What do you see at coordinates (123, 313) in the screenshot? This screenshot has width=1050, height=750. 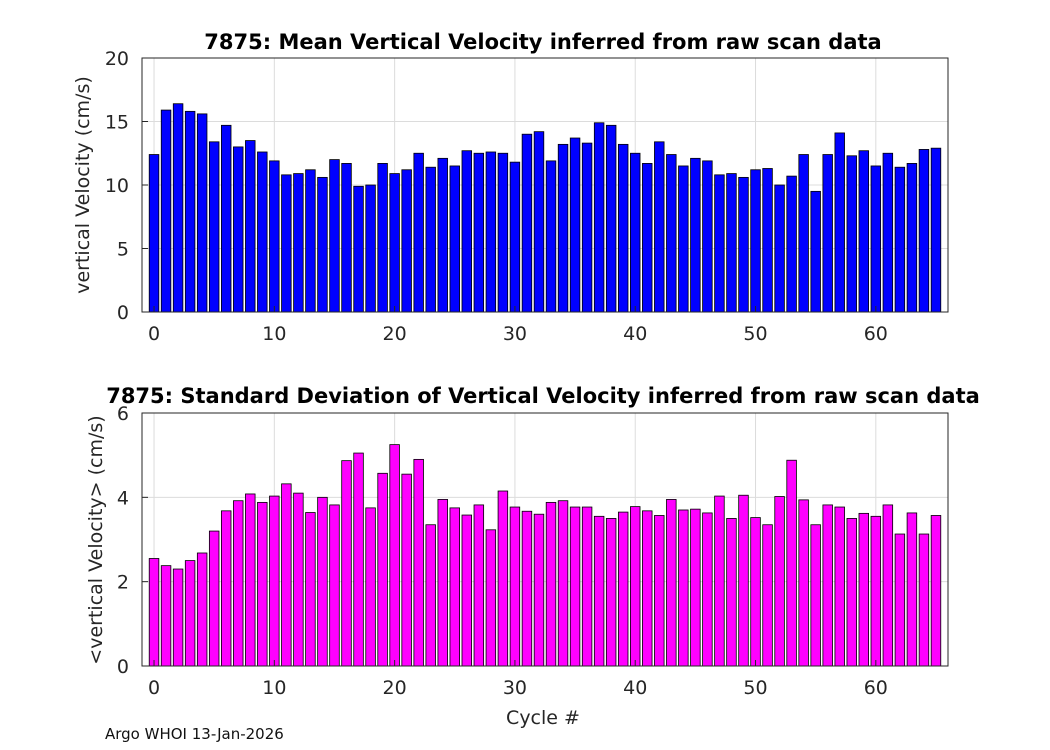 I see `mean-ytick-label: 0` at bounding box center [123, 313].